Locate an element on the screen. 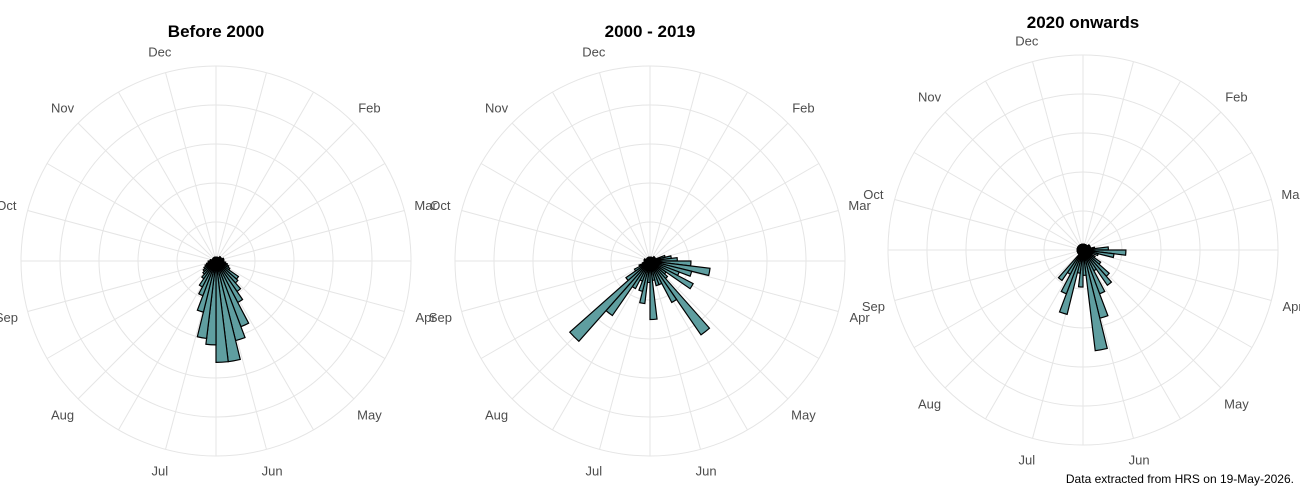 The width and height of the screenshot is (1300, 500). panel-title-3: 2020 onwards is located at coordinates (1083, 22).